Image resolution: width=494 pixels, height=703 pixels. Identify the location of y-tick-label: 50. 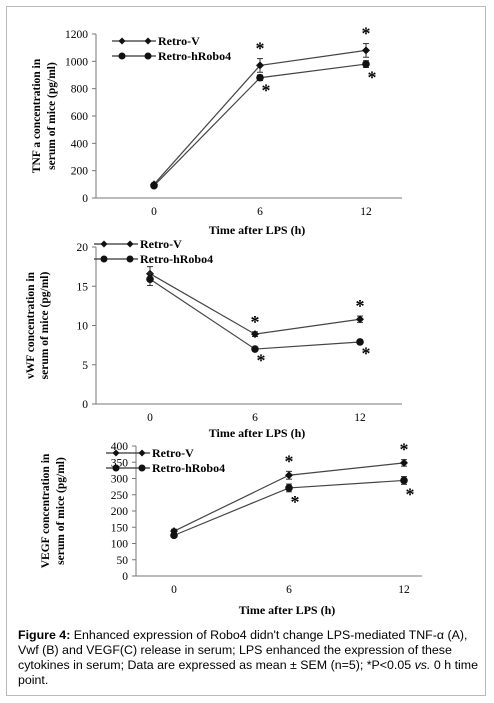
(123, 561).